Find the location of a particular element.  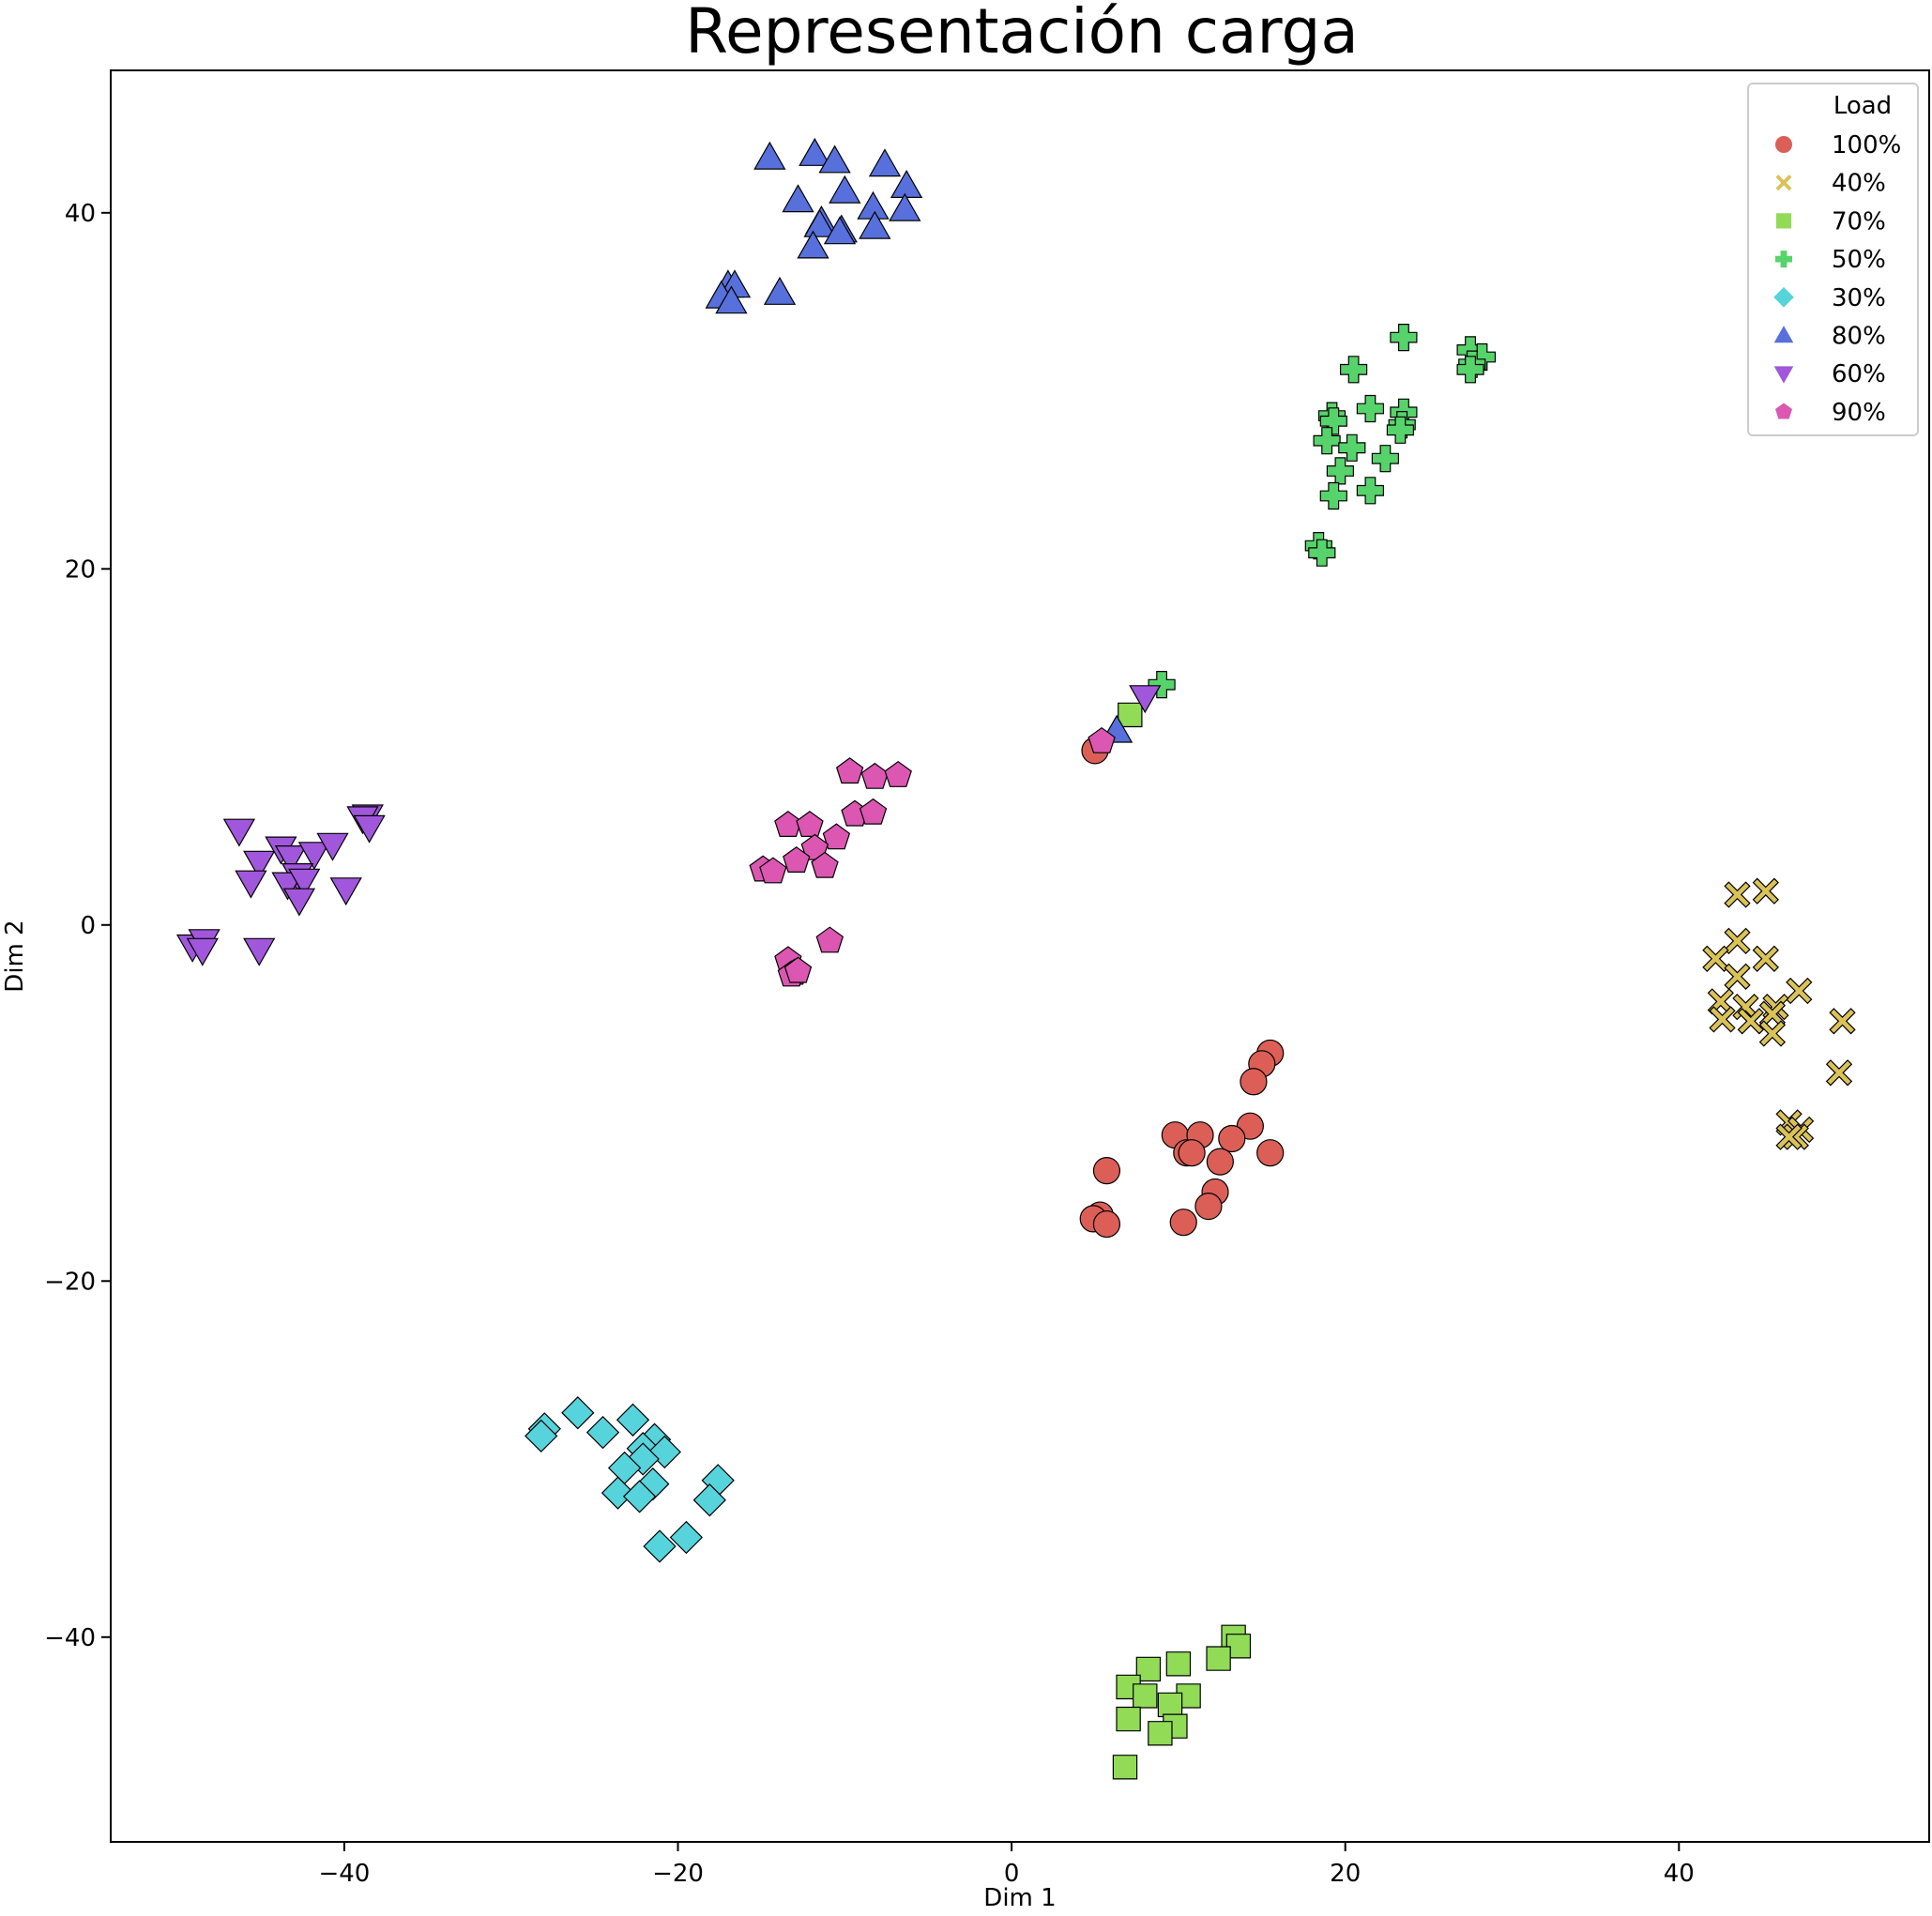

y-axis-label: Dim 2 is located at coordinates (15, 956).